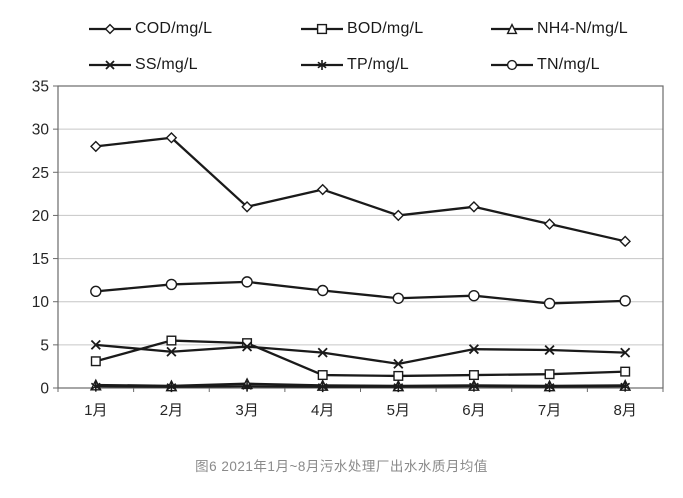 The height and width of the screenshot is (498, 683). Describe the element at coordinates (512, 29) in the screenshot. I see `nh4n-triangle-marker-icon` at that location.